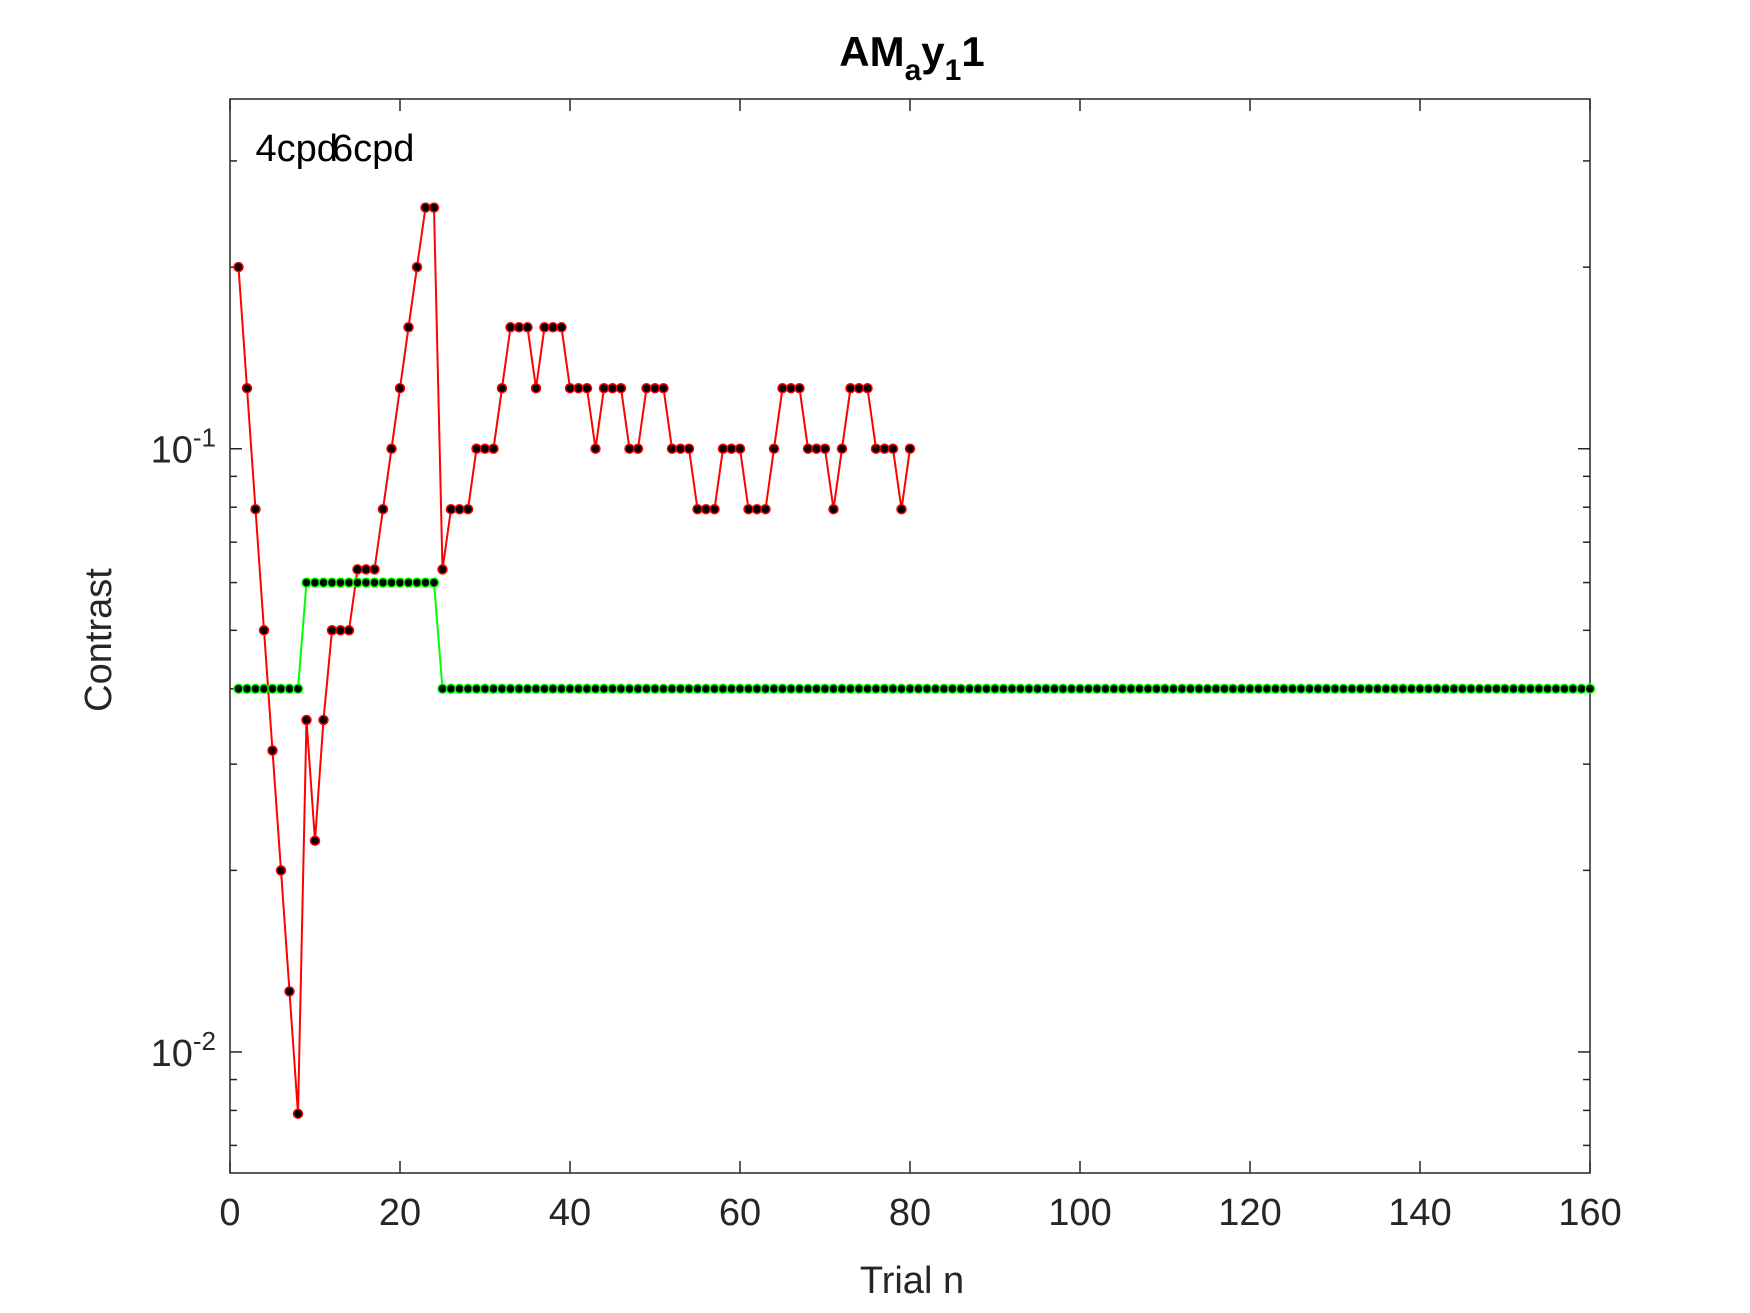  I want to click on series-line, so click(914, 635).